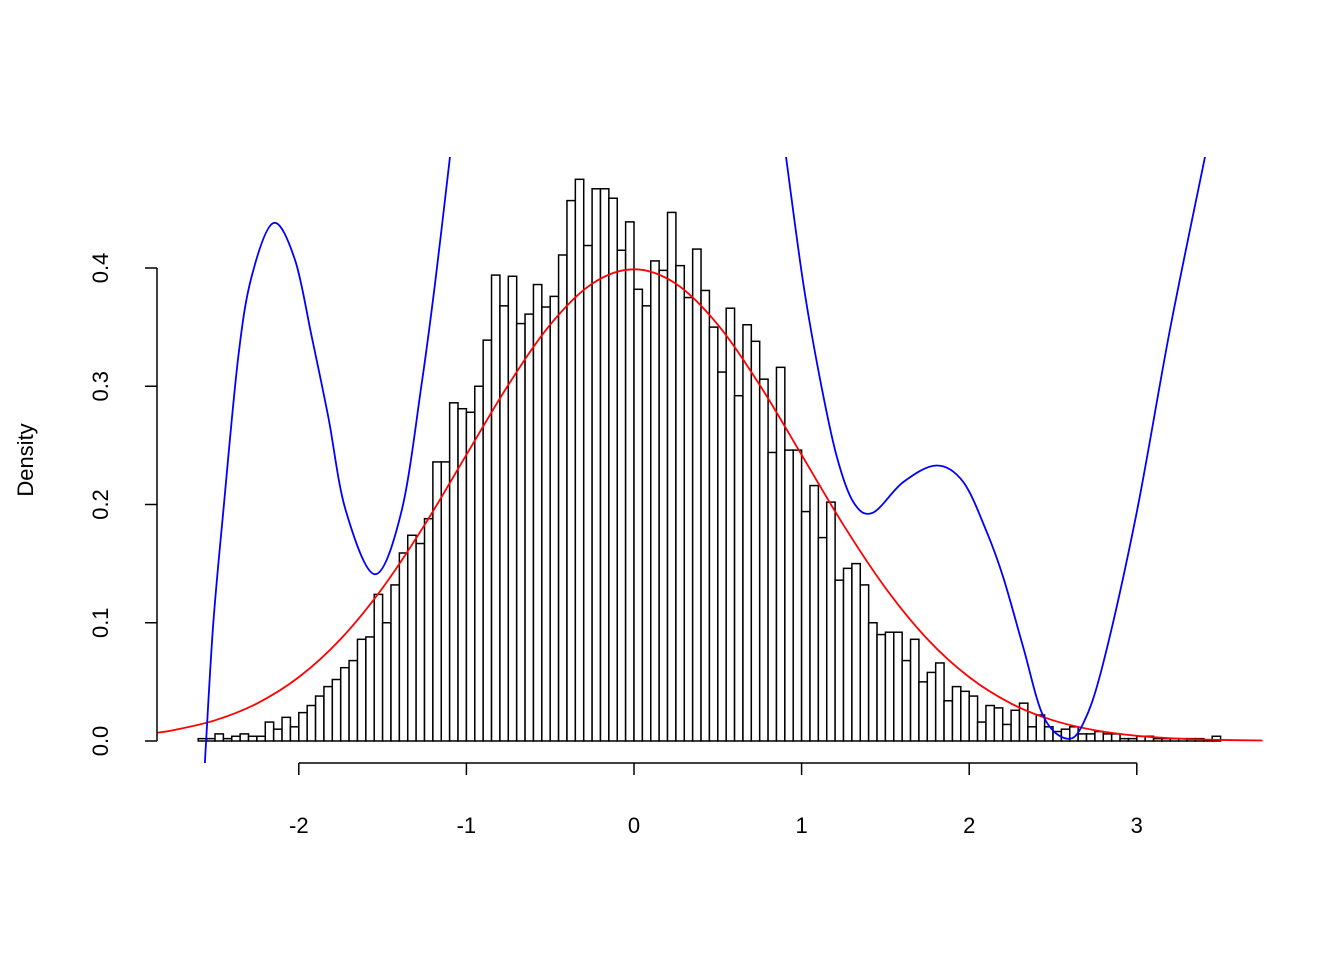  What do you see at coordinates (1137, 825) in the screenshot?
I see `x-tick-label: 3` at bounding box center [1137, 825].